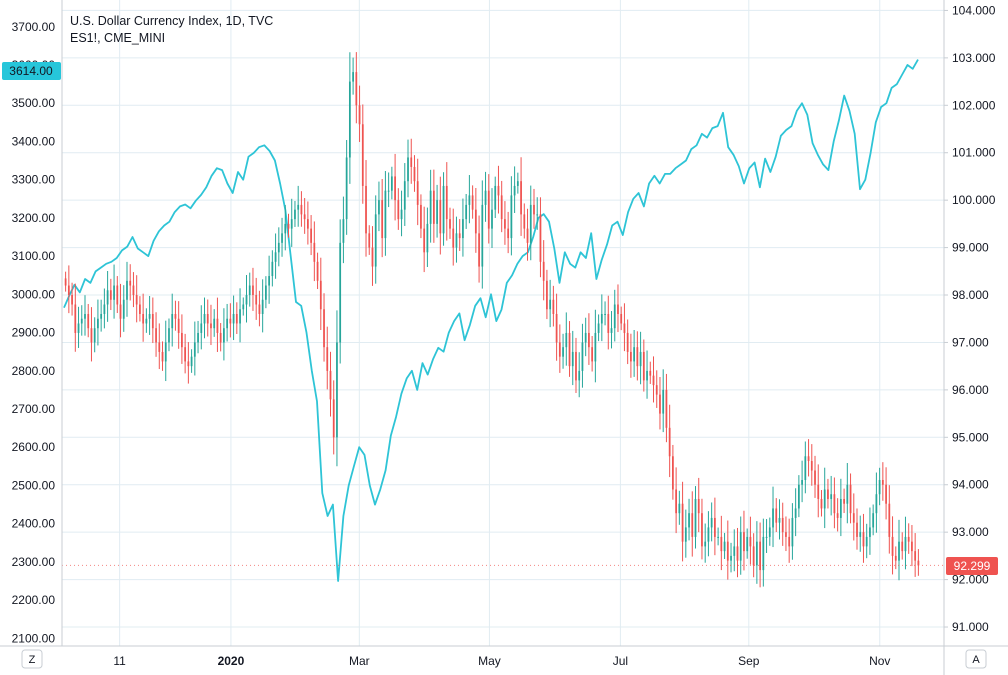 This screenshot has width=1008, height=675. Describe the element at coordinates (117, 38) in the screenshot. I see `legend-es-title: ES1!, CME_MINI` at that location.